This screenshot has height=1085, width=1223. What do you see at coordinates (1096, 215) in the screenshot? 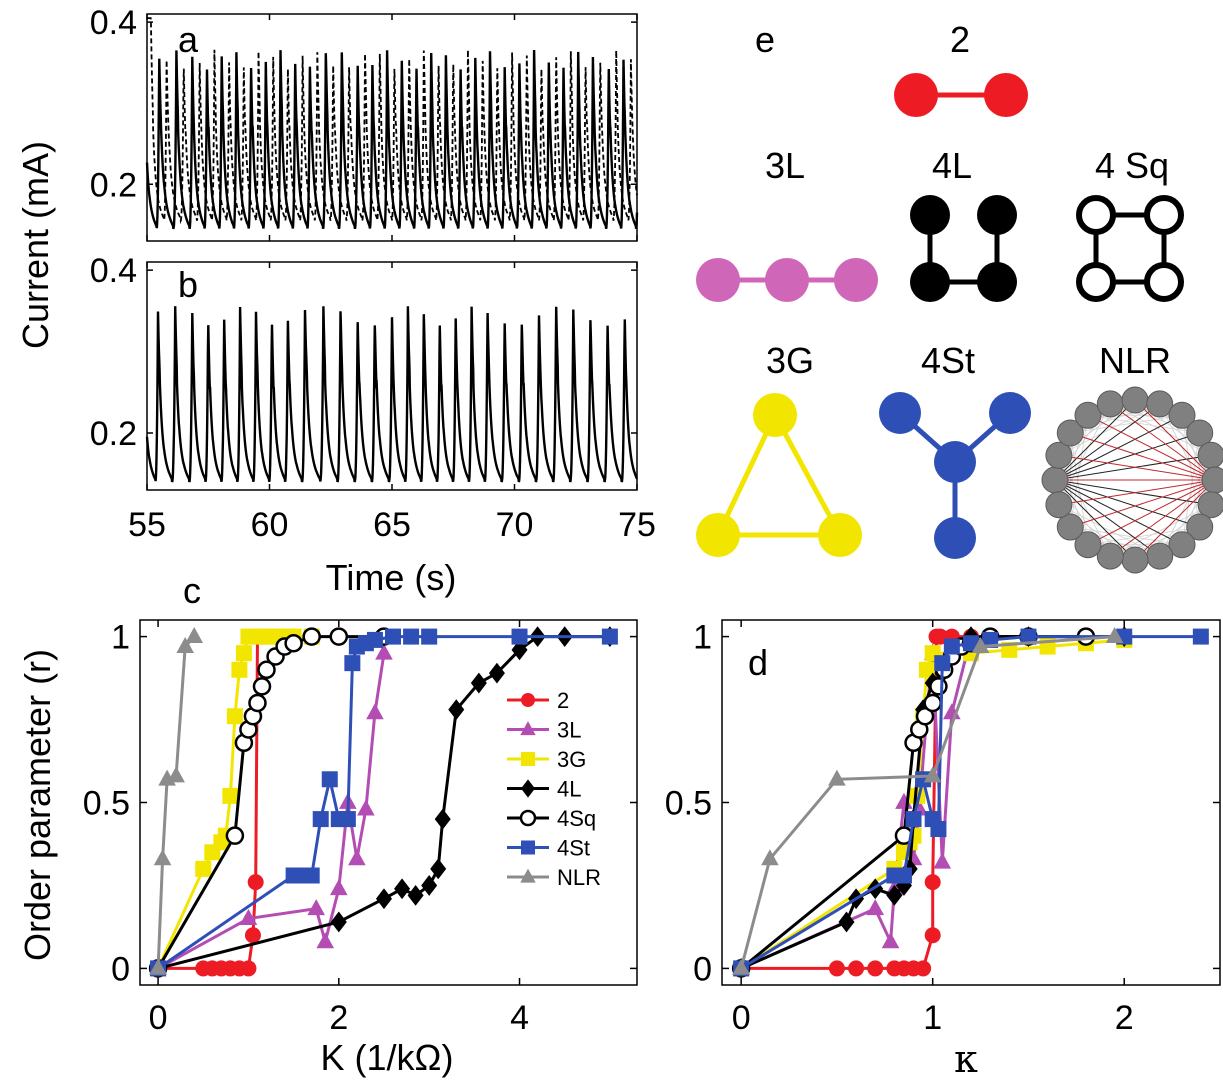
I see `network-4Sq-node` at bounding box center [1096, 215].